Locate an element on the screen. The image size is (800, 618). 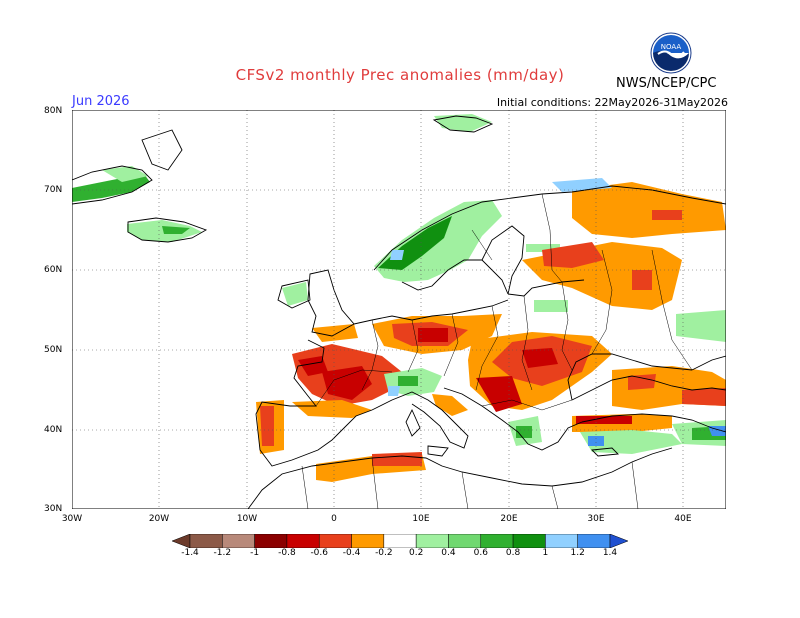
iceland-coast is located at coordinates (167, 230).